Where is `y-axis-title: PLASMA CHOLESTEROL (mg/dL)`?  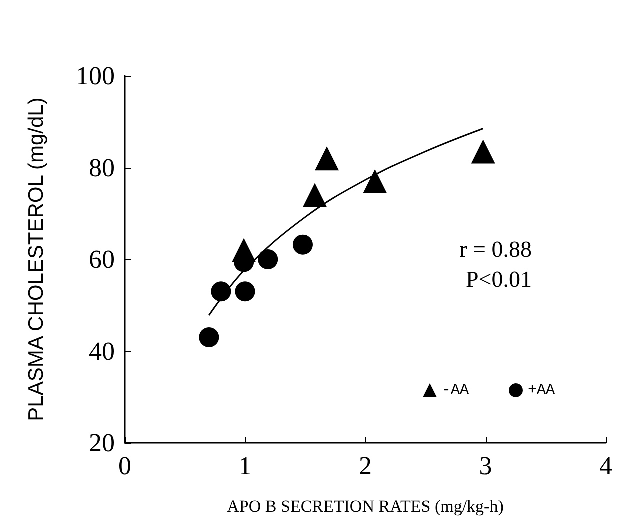
y-axis-title: PLASMA CHOLESTEROL (mg/dL) is located at coordinates (36, 260).